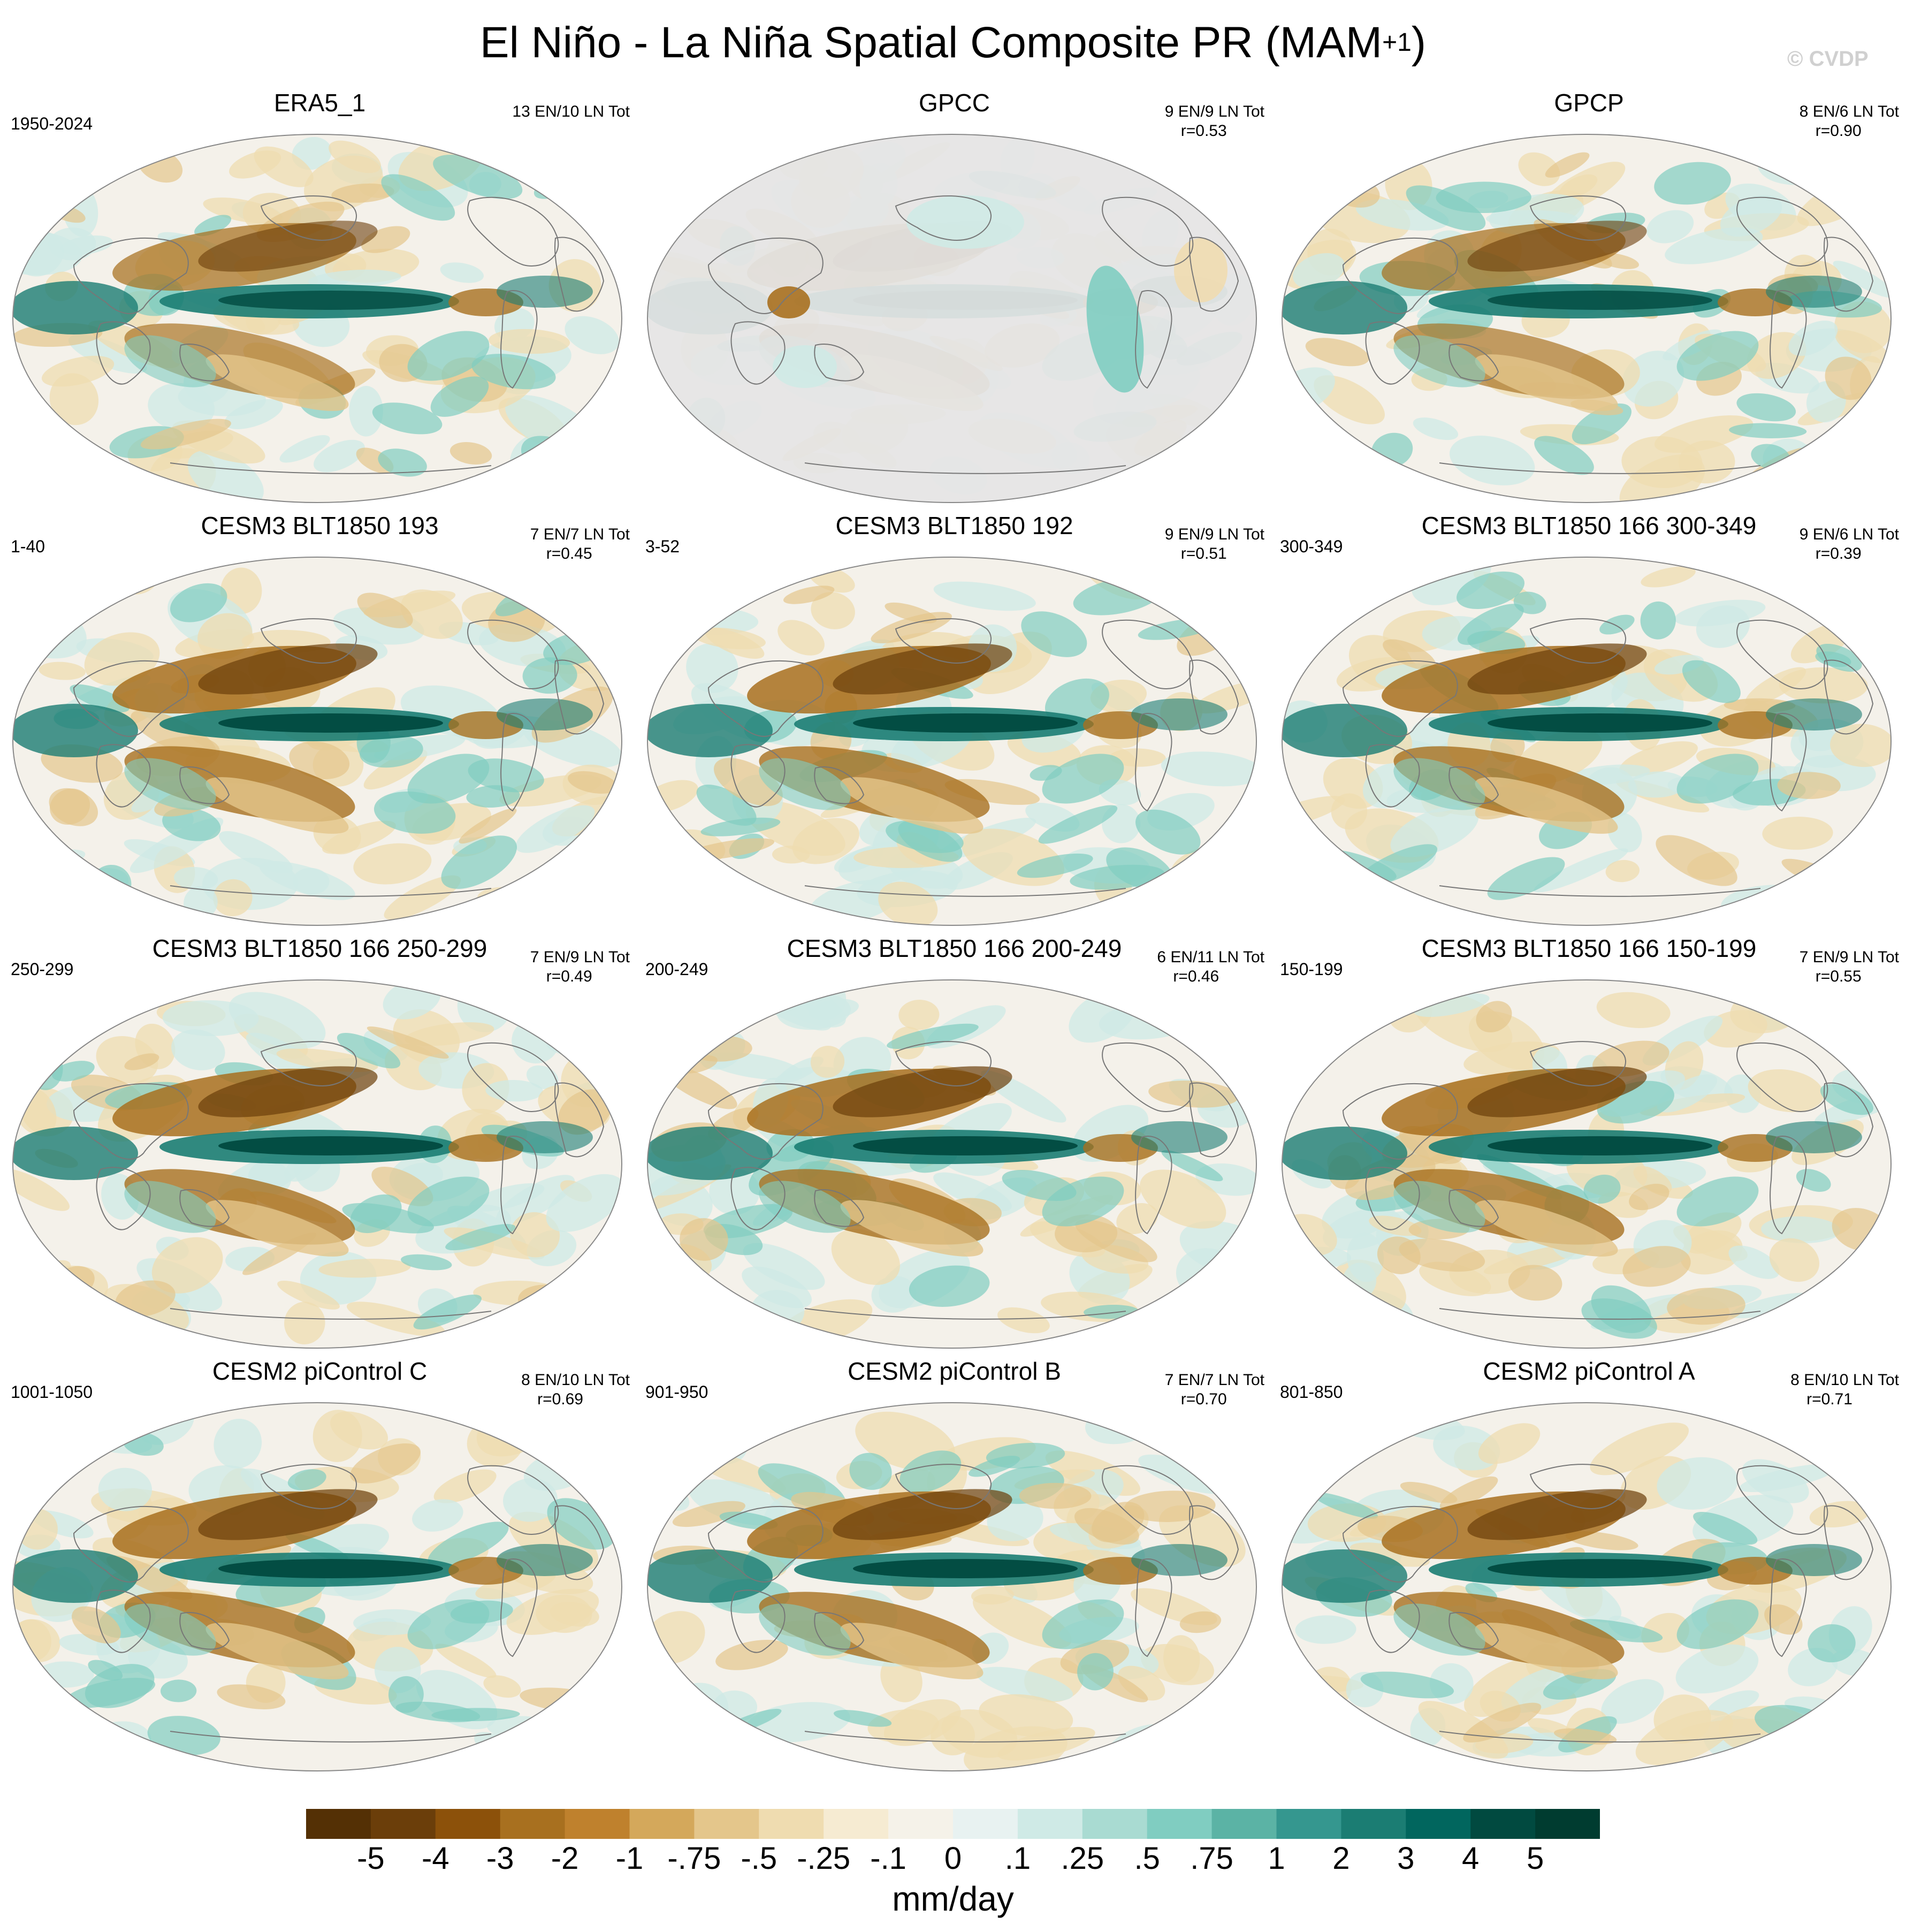  I want to click on panel-period: 1001-1050, so click(52, 1392).